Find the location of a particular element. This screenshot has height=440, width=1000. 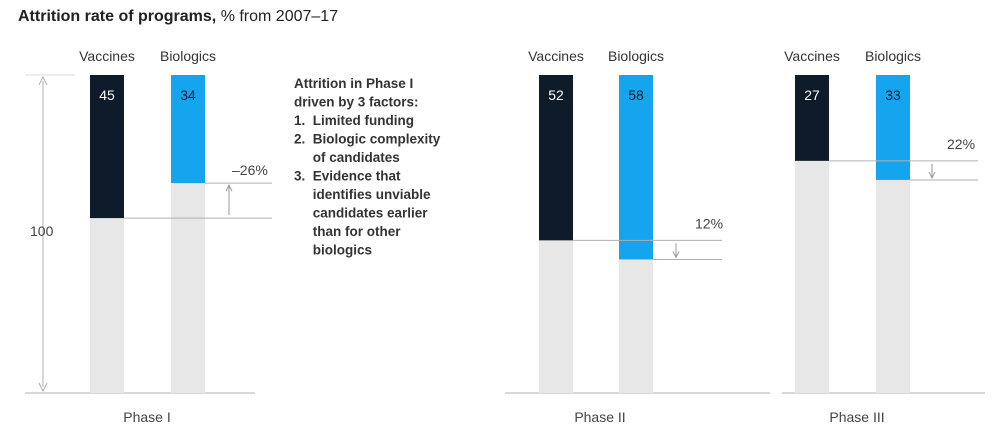

annotation-note-line: of candidates is located at coordinates (347, 157).